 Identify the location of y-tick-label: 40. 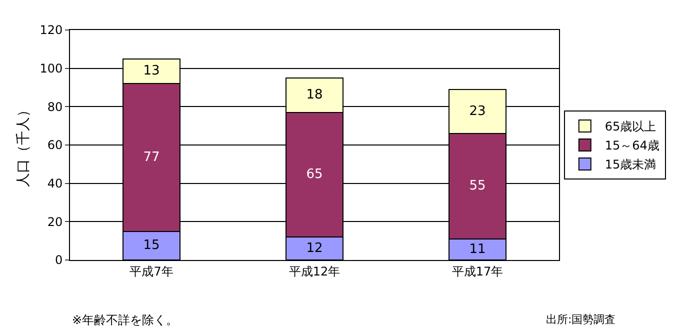
(55, 183).